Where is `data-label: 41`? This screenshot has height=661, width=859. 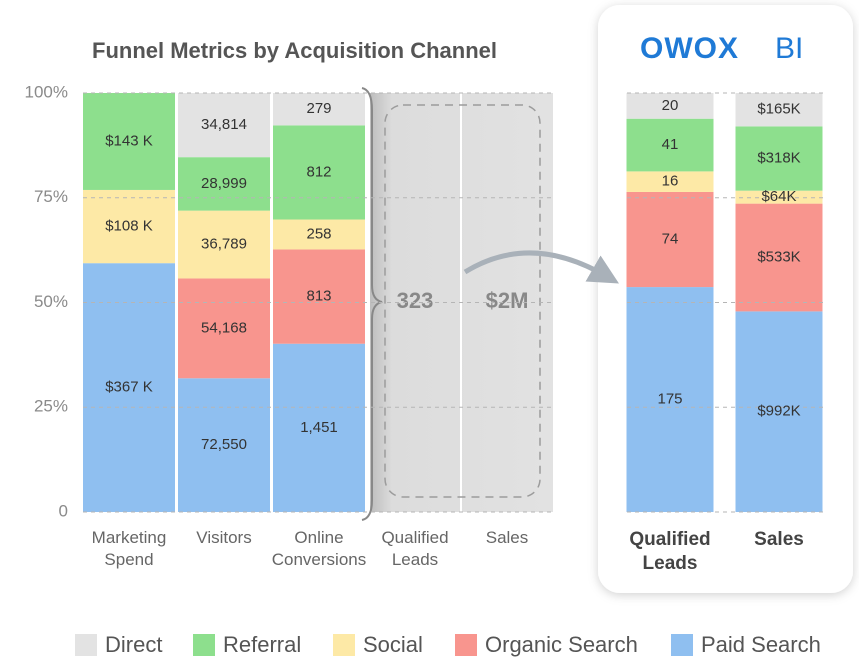 data-label: 41 is located at coordinates (670, 144).